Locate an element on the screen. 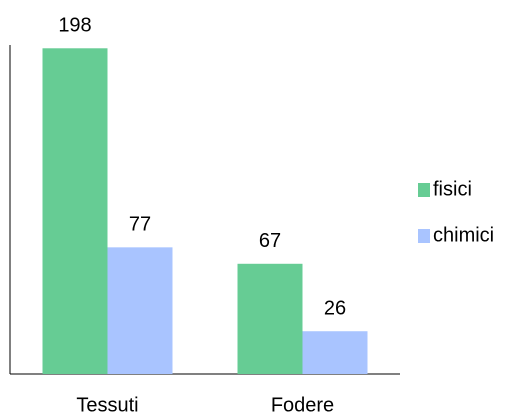  x-tick-label: Fodere is located at coordinates (302, 404).